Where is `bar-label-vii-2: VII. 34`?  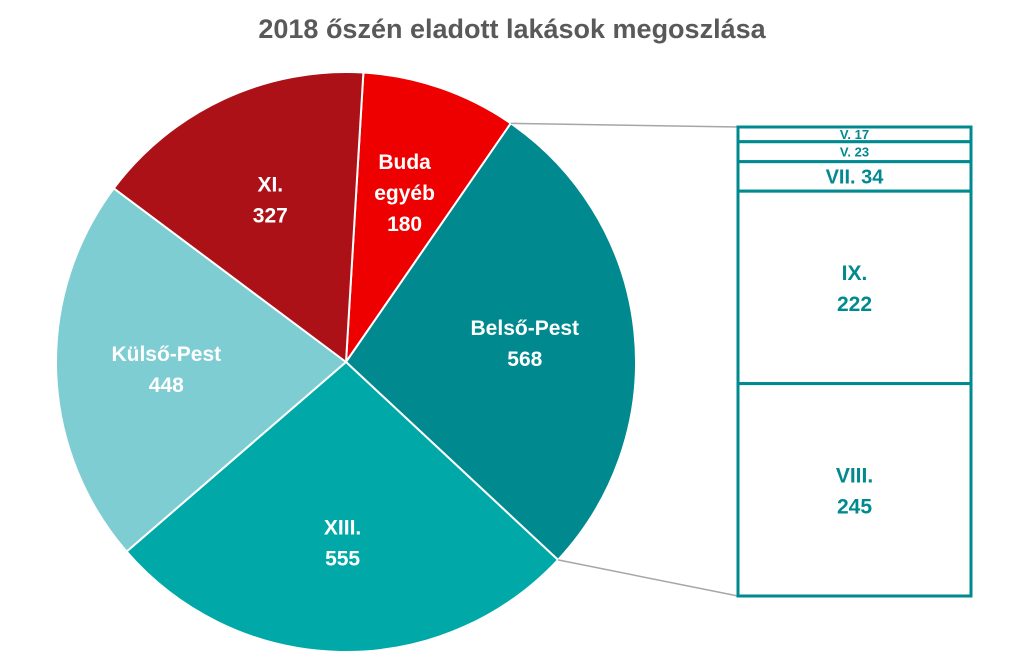 bar-label-vii-2: VII. 34 is located at coordinates (855, 178).